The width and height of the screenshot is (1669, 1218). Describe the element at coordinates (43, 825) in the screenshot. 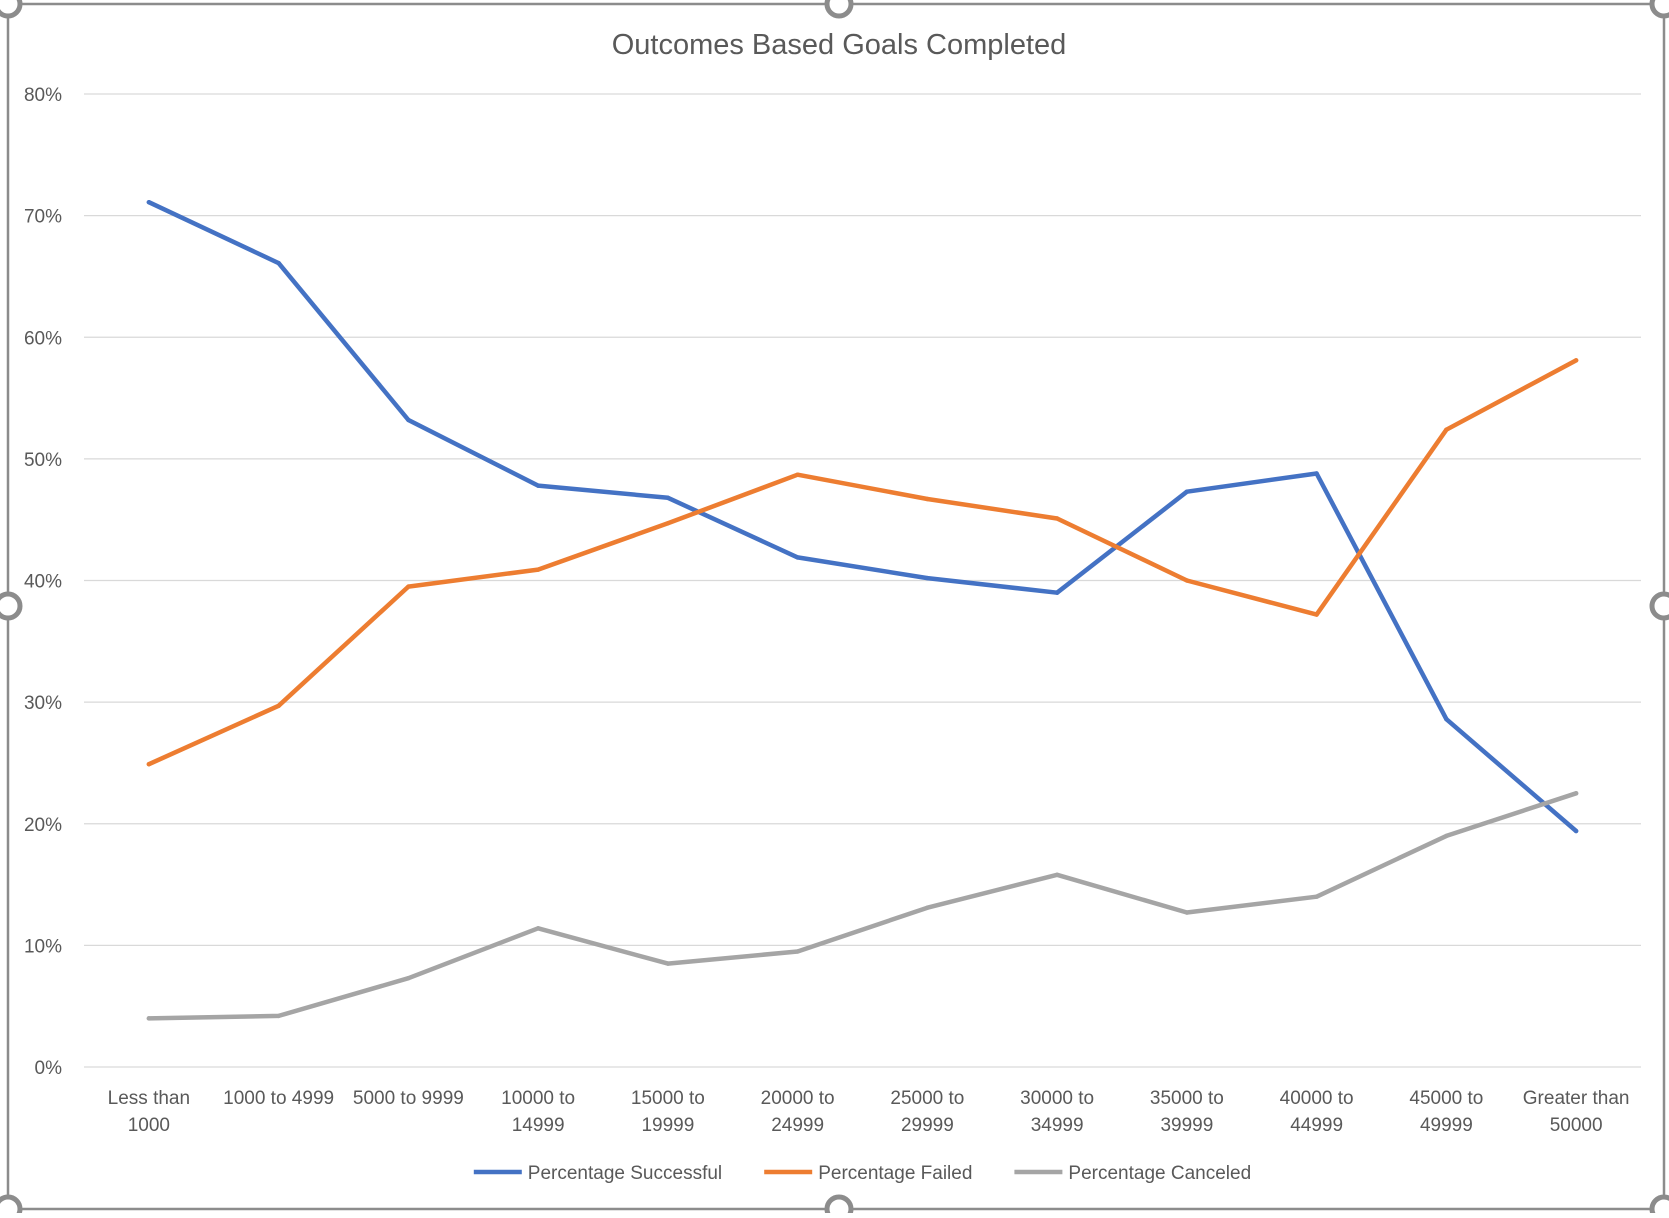

I see `y-tick-label: 20%` at that location.